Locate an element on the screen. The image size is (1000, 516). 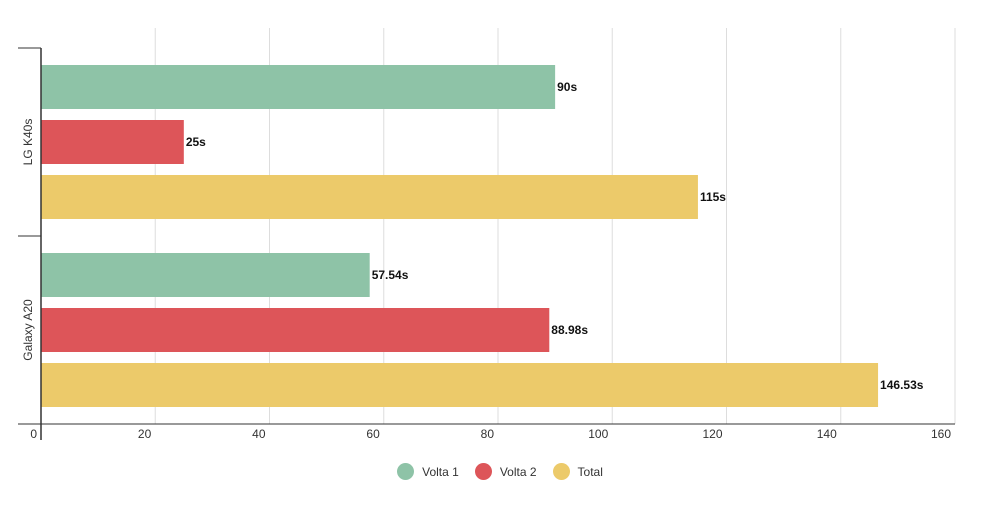
legend-label-total: Total is located at coordinates (590, 471).